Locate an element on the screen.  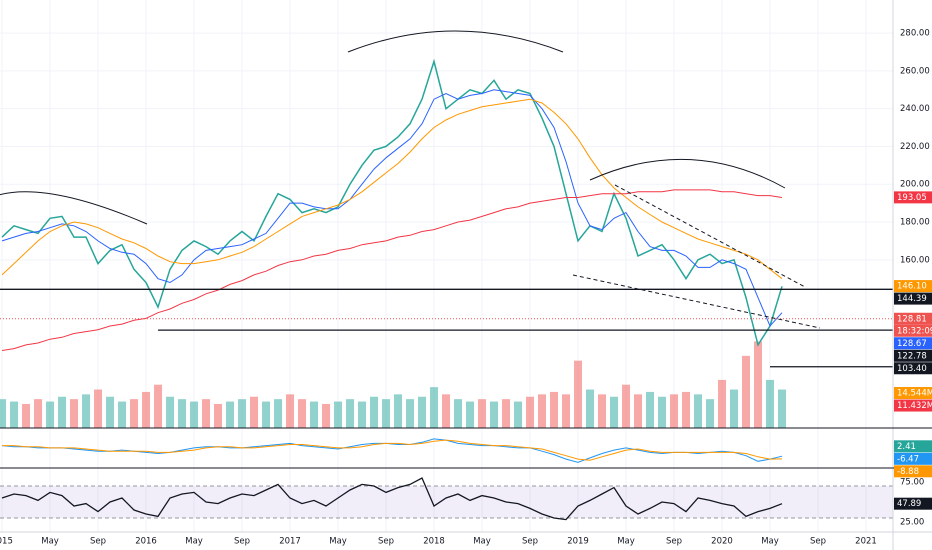
y-tick-label: 280.00 is located at coordinates (915, 34).